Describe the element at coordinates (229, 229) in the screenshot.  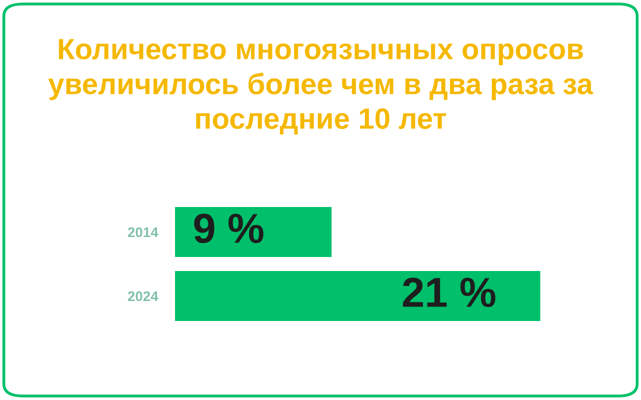
I see `data-label: 9 %` at that location.